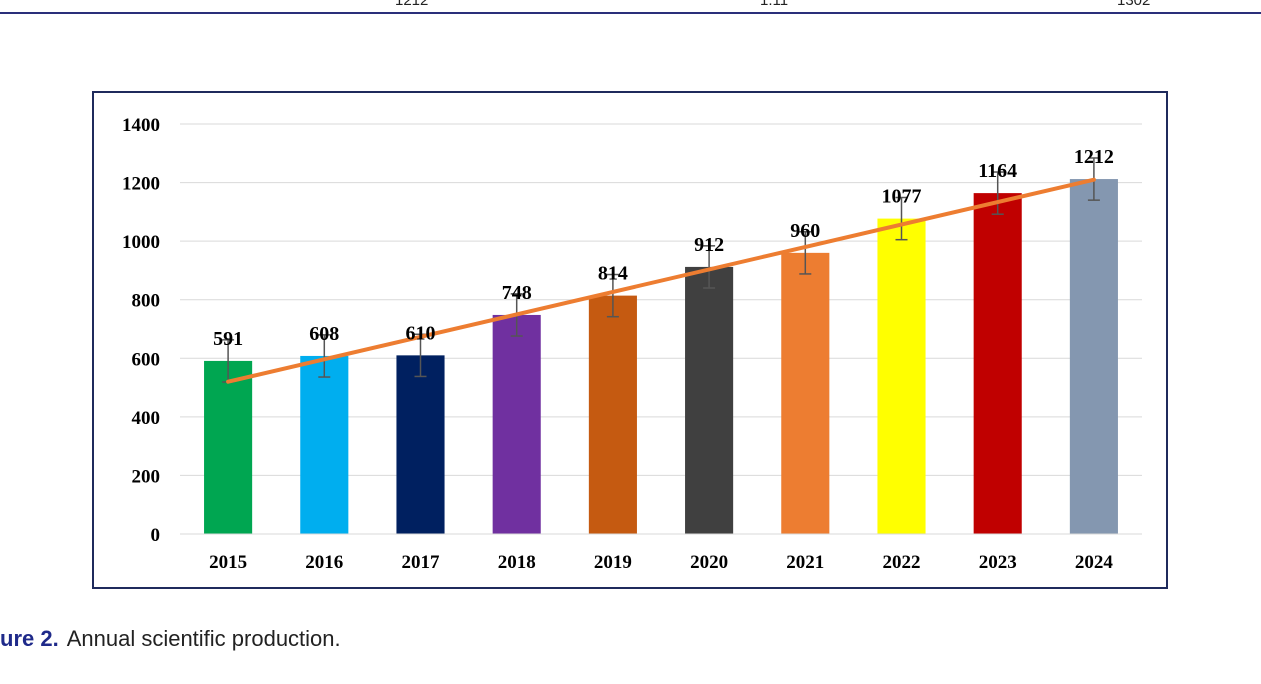  What do you see at coordinates (997, 171) in the screenshot?
I see `data-label: 1164` at bounding box center [997, 171].